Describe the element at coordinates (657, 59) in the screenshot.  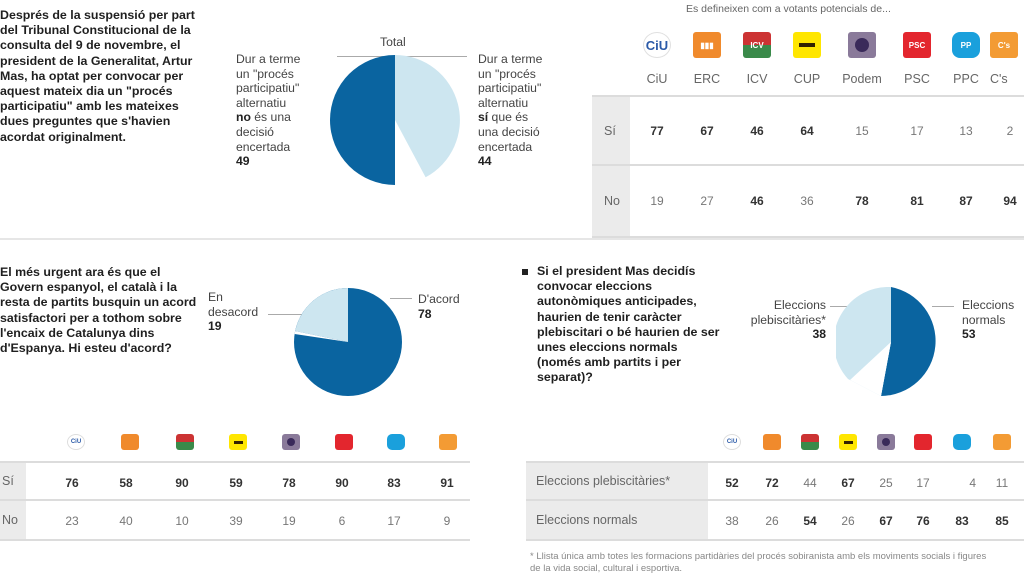
I see `party-col-ciu: CiU CiU` at that location.